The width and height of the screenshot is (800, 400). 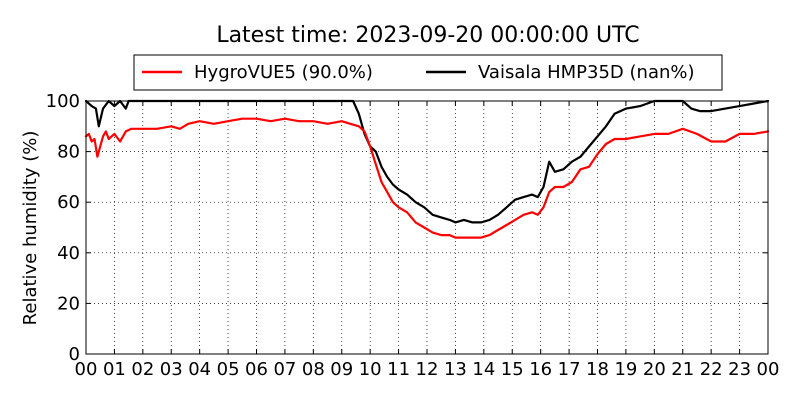 I want to click on x-tick-label: 14, so click(x=483, y=369).